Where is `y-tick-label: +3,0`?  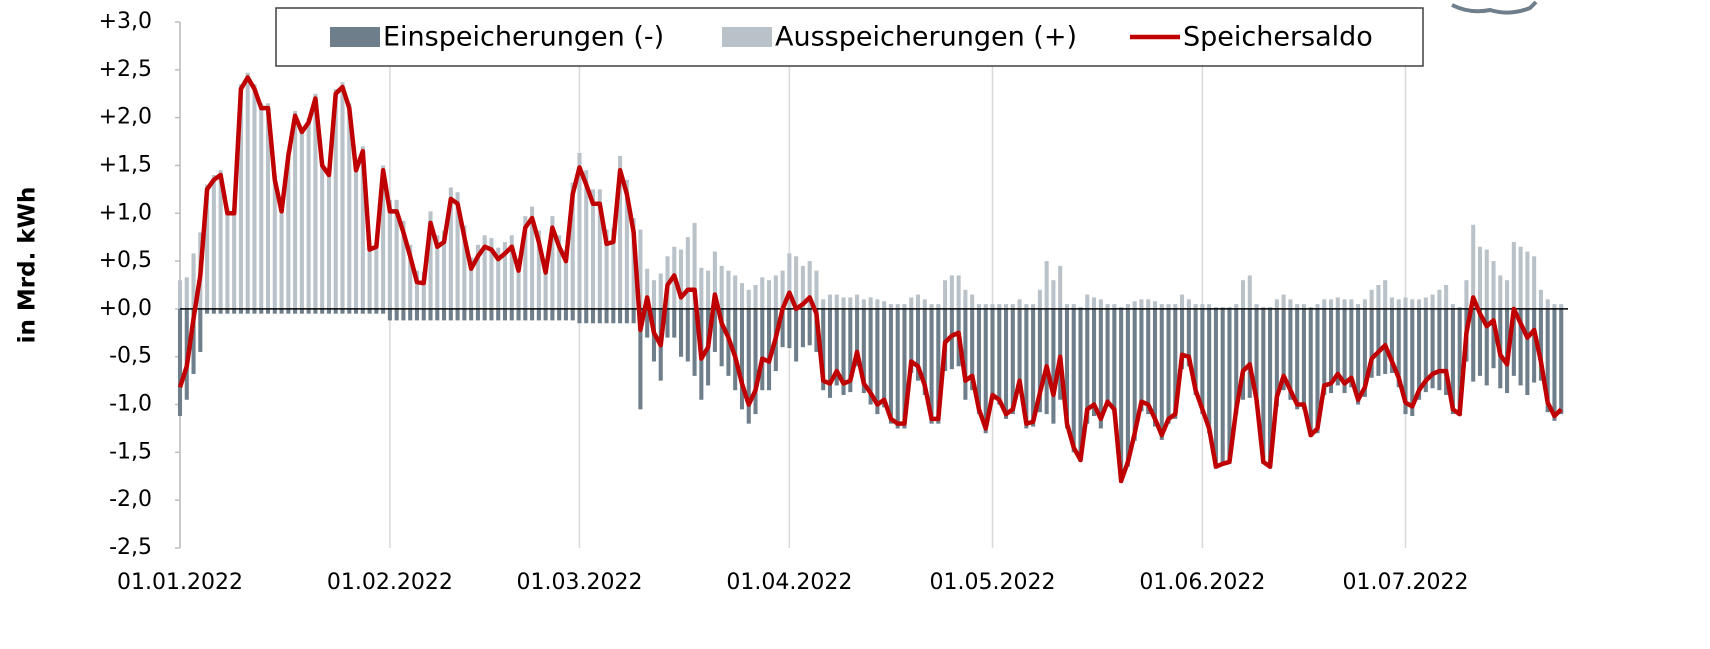
y-tick-label: +3,0 is located at coordinates (125, 21).